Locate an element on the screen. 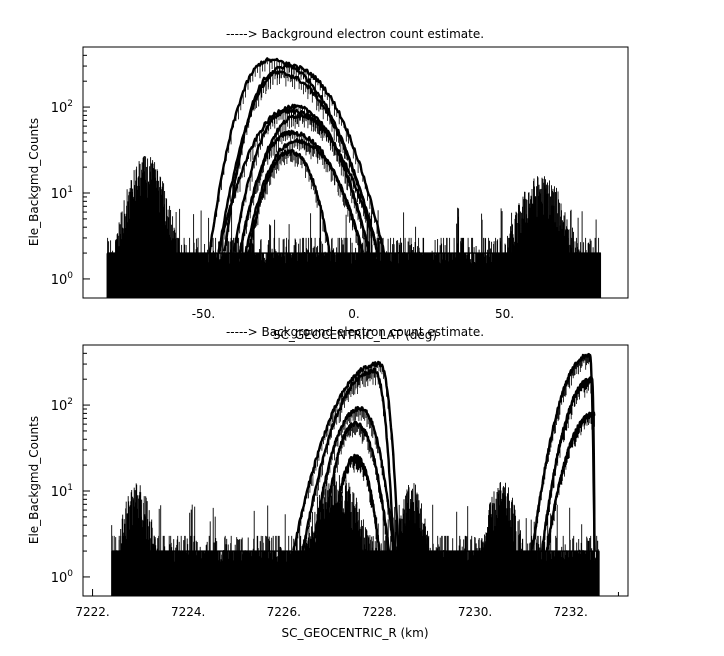 The image size is (724, 656). x-axis-label: SC_GEOCENTRIC_R (km) is located at coordinates (355, 633).